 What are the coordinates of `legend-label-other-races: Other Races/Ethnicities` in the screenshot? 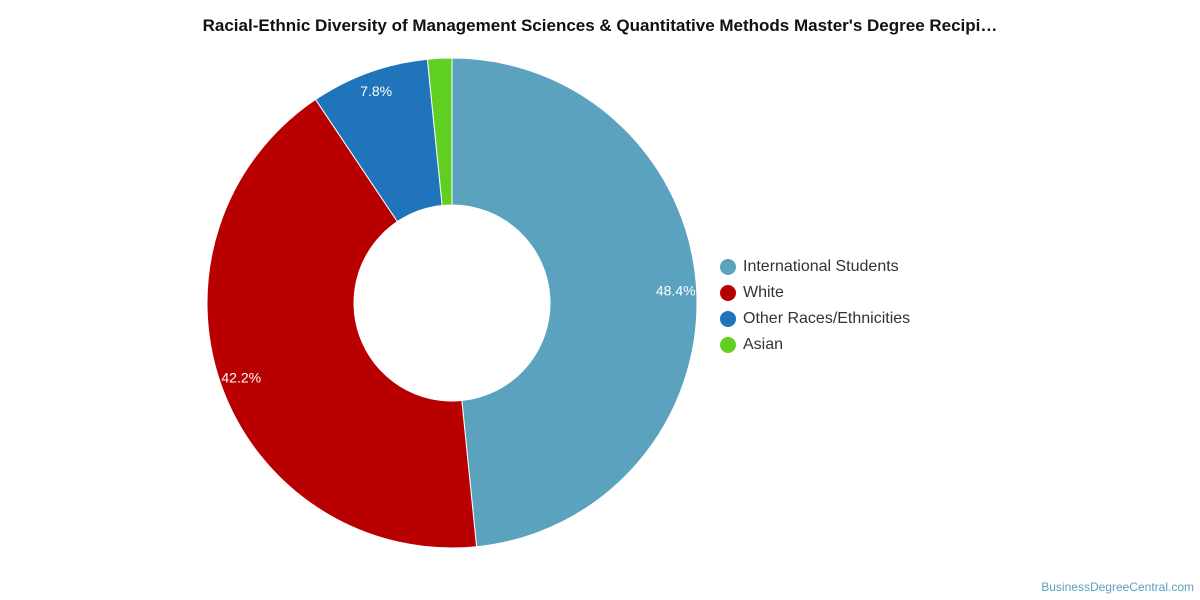 It's located at (827, 318).